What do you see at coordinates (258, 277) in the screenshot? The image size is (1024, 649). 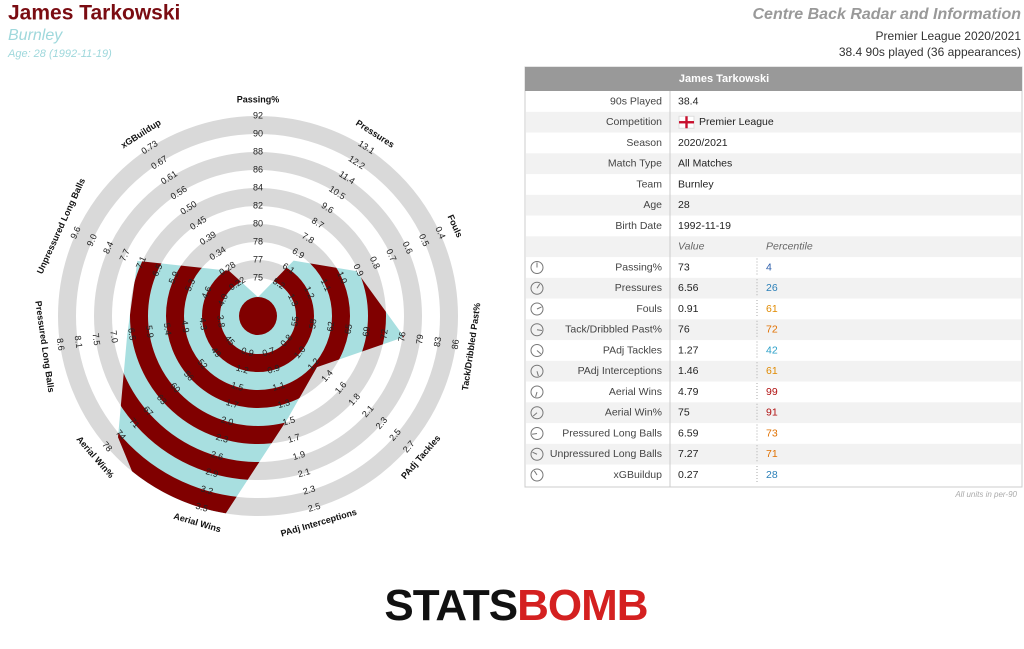 I see `tick-label: 75` at bounding box center [258, 277].